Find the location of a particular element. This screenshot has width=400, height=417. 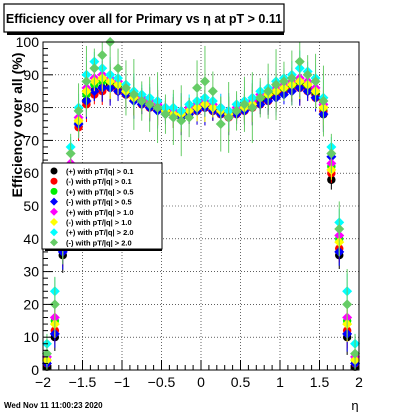

y-tick-label: 10 is located at coordinates (31, 337).